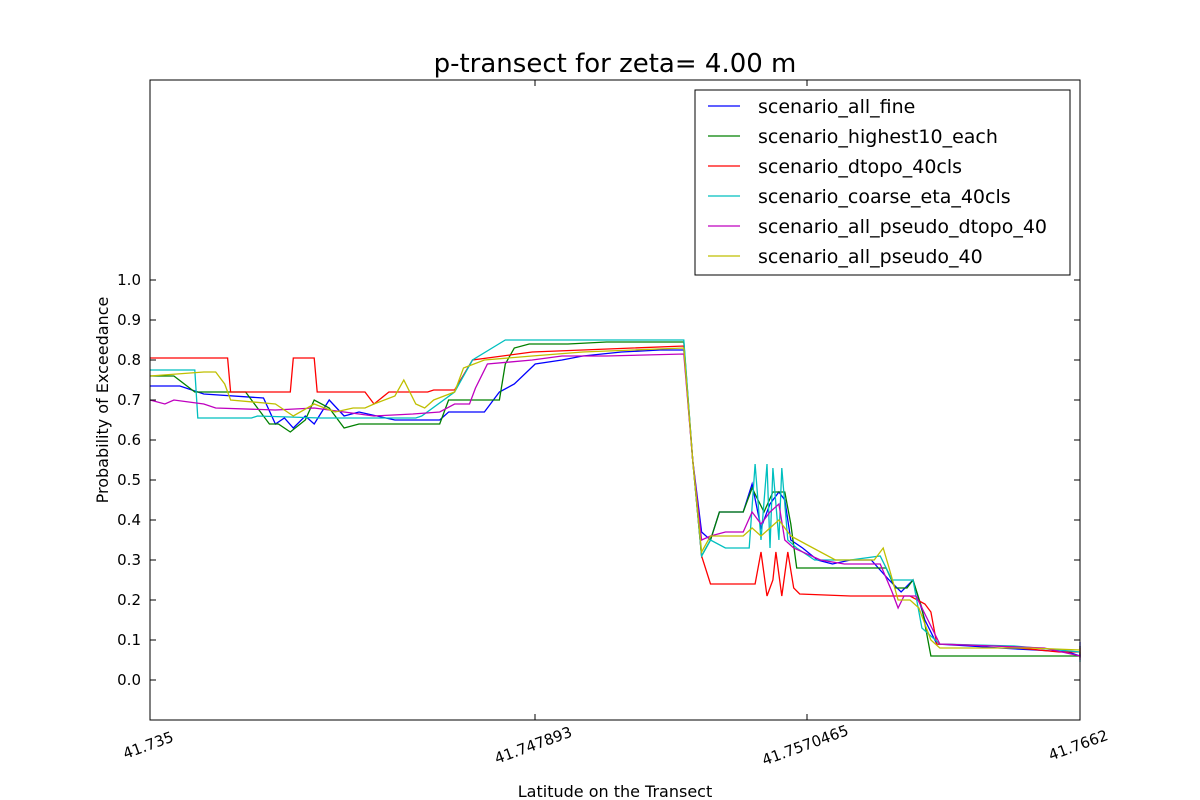  I want to click on legend-box, so click(882, 182).